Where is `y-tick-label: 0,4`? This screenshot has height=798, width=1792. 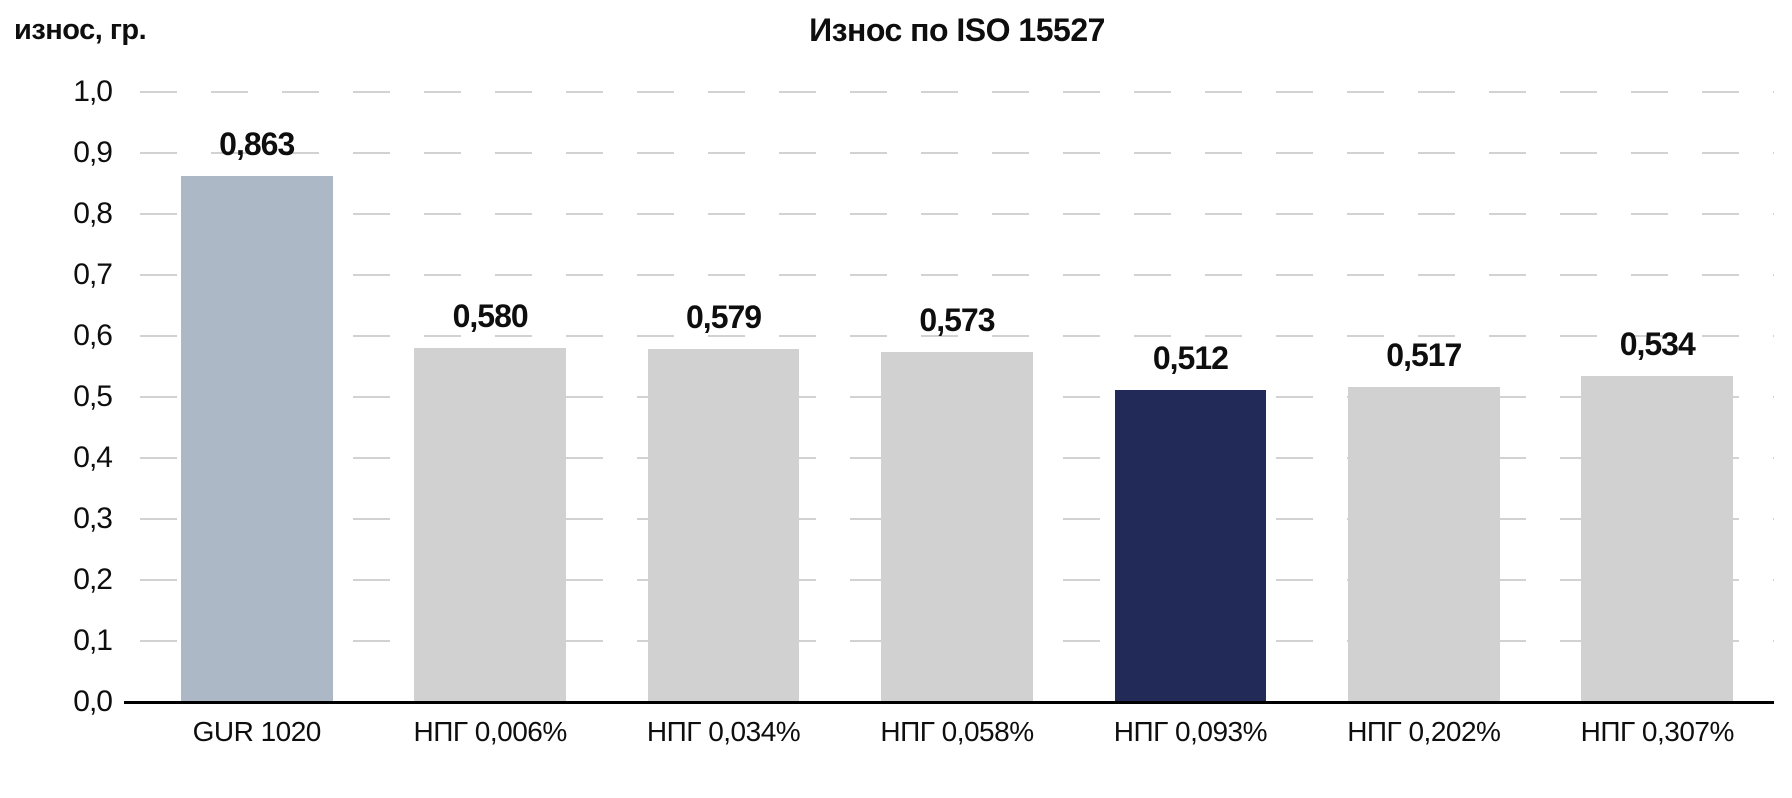 y-tick-label: 0,4 is located at coordinates (93, 457).